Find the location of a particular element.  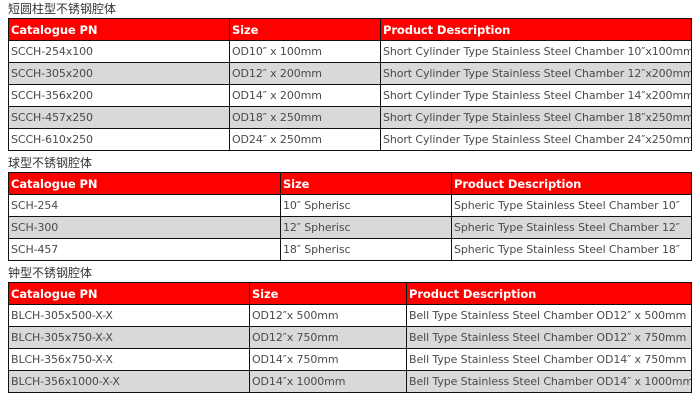

table-cell: OD10″ x 100mm is located at coordinates (305, 51).